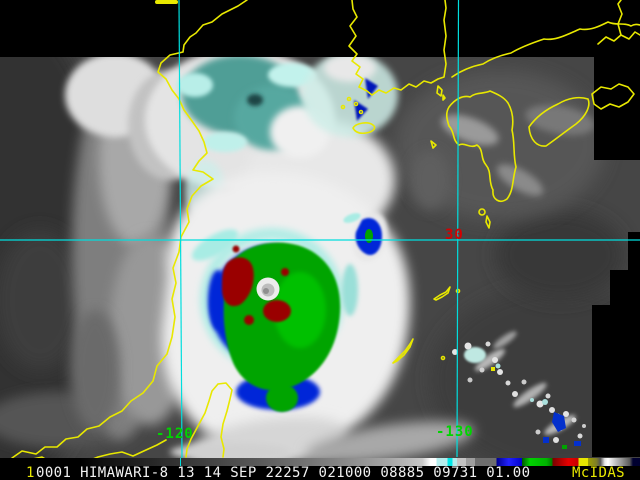 This screenshot has height=480, width=640. Describe the element at coordinates (433, 144) in the screenshot. I see `goto-islands` at that location.